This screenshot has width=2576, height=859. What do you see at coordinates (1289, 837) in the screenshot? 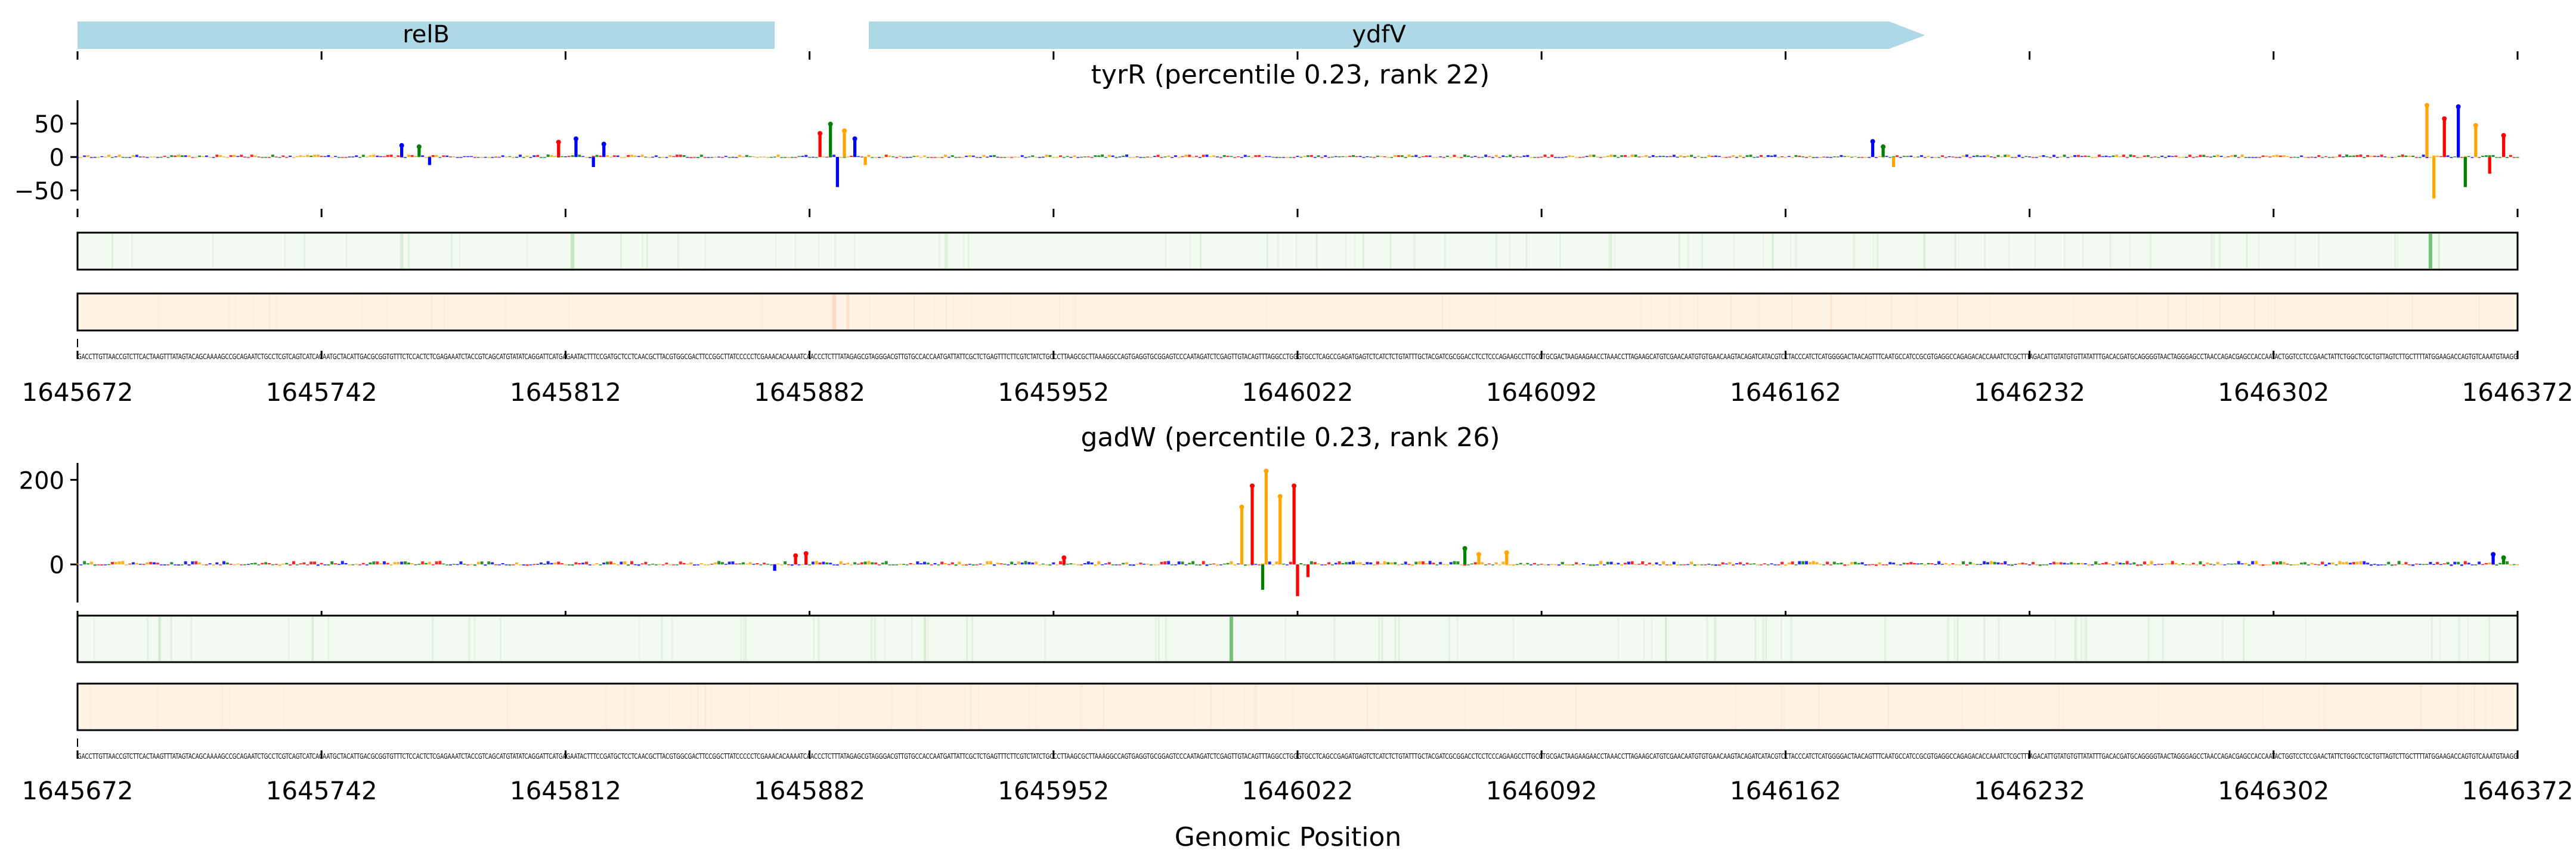
I see `x-axis-label: Genomic Position` at bounding box center [1289, 837].